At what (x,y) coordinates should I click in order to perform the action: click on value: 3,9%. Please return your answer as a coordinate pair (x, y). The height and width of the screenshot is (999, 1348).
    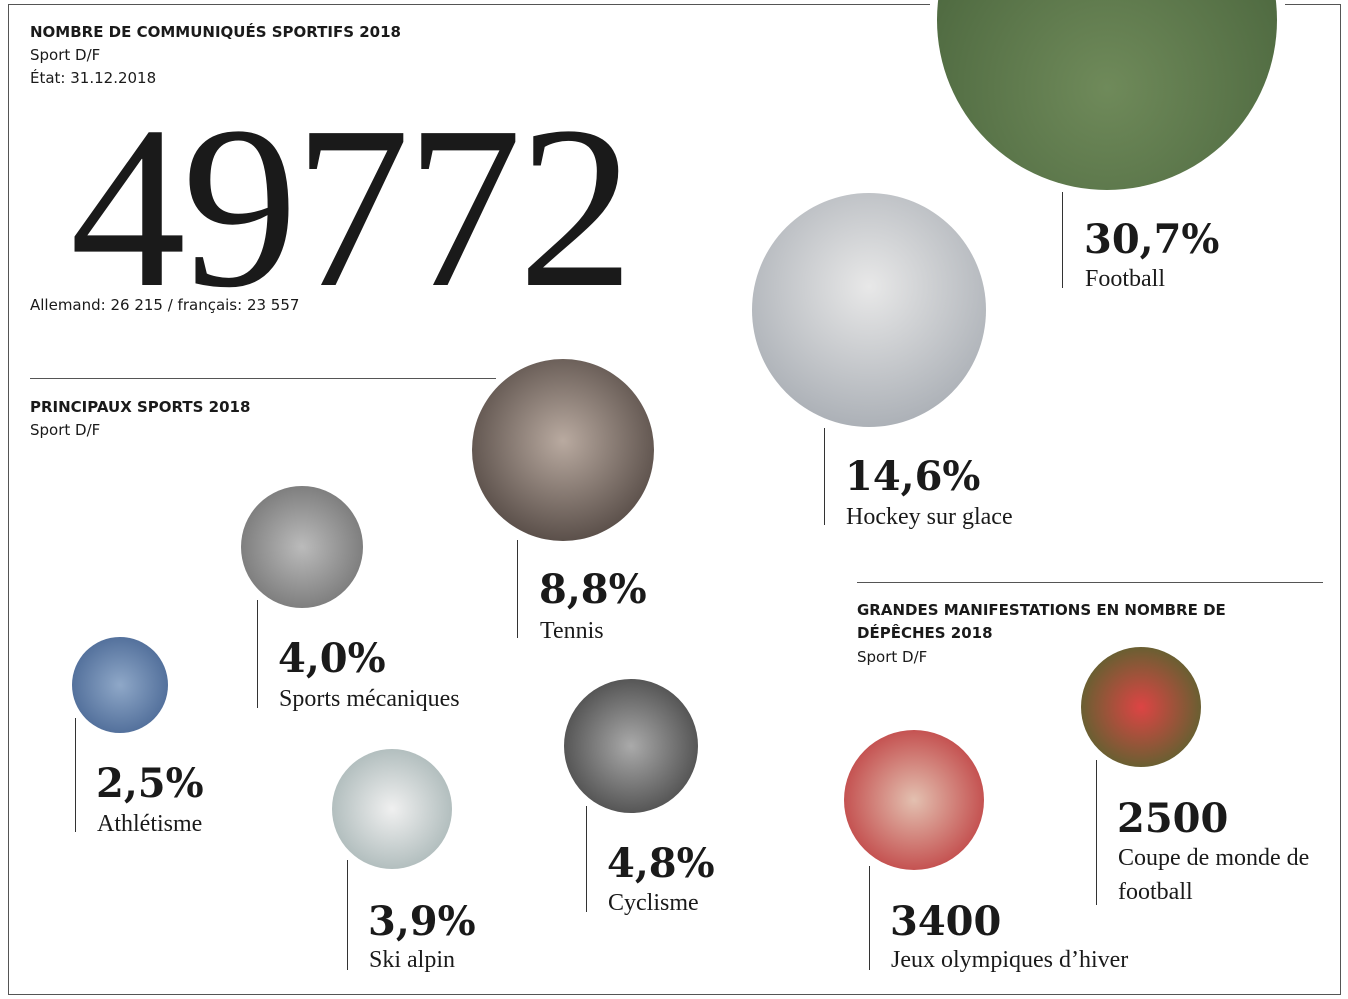
    Looking at the image, I should click on (422, 921).